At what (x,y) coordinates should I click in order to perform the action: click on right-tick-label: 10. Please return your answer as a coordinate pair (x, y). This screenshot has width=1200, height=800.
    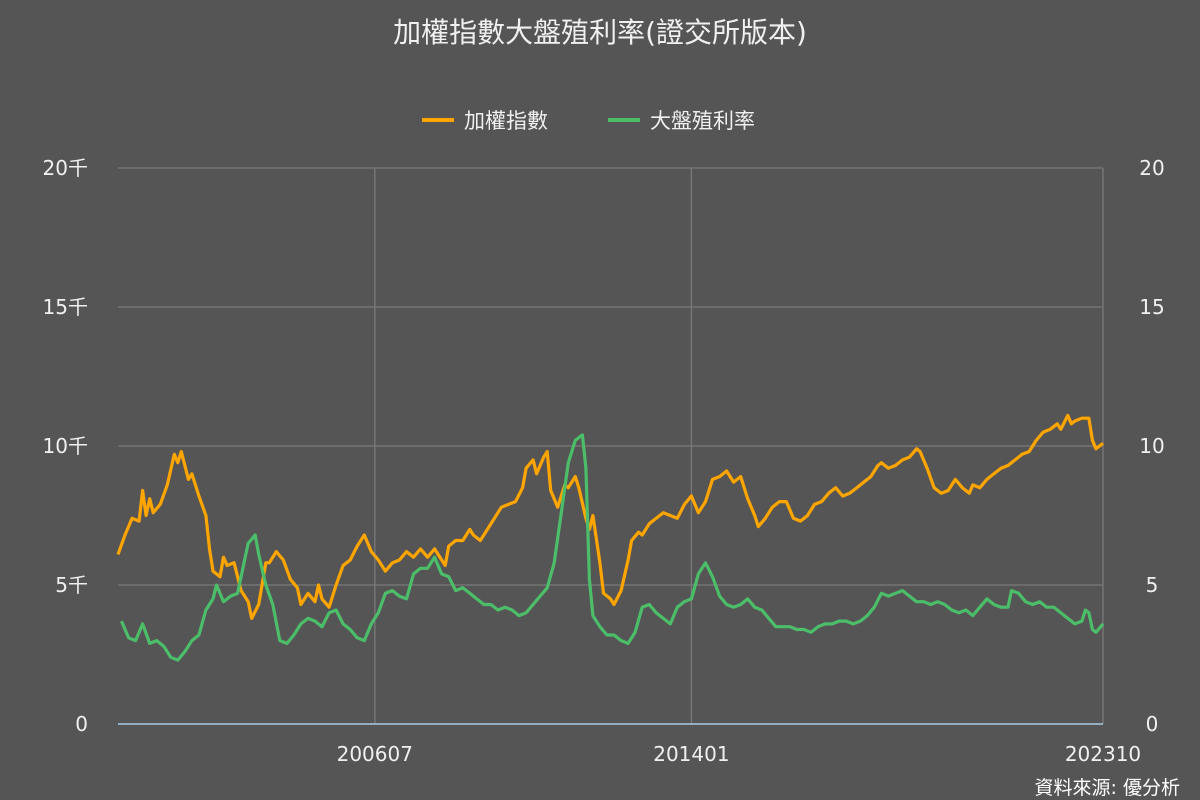
    Looking at the image, I should click on (1151, 446).